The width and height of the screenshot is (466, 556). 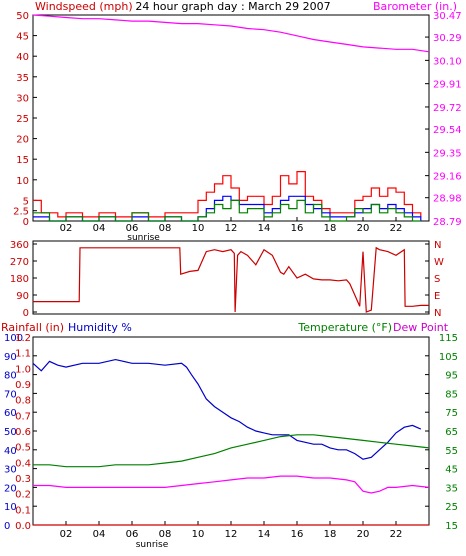 What do you see at coordinates (23, 495) in the screenshot?
I see `rain-tick-label: 0.2` at bounding box center [23, 495].